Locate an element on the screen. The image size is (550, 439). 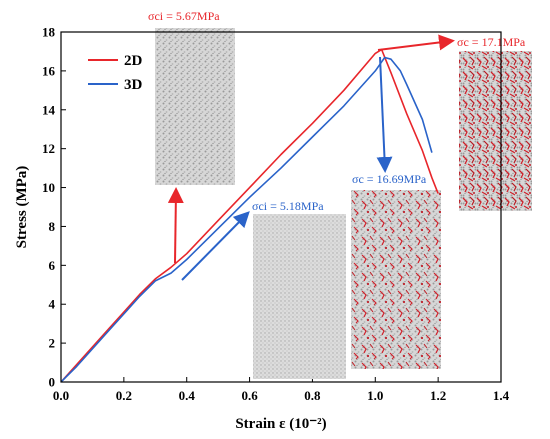
x-tick-label: 1.0 is located at coordinates (375, 395).